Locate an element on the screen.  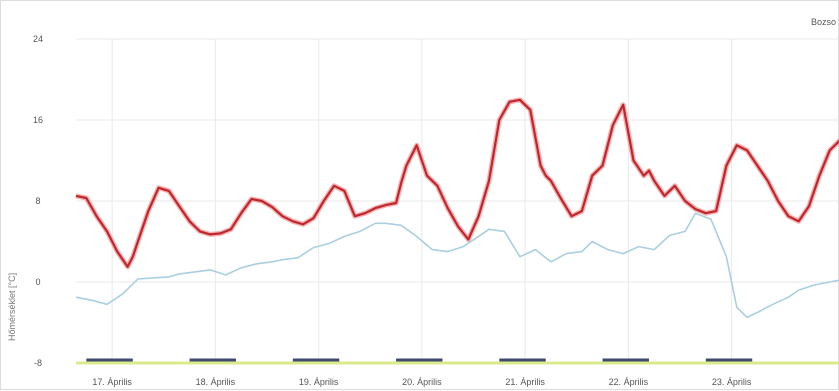
x-tick-label: 19. Április is located at coordinates (319, 382).